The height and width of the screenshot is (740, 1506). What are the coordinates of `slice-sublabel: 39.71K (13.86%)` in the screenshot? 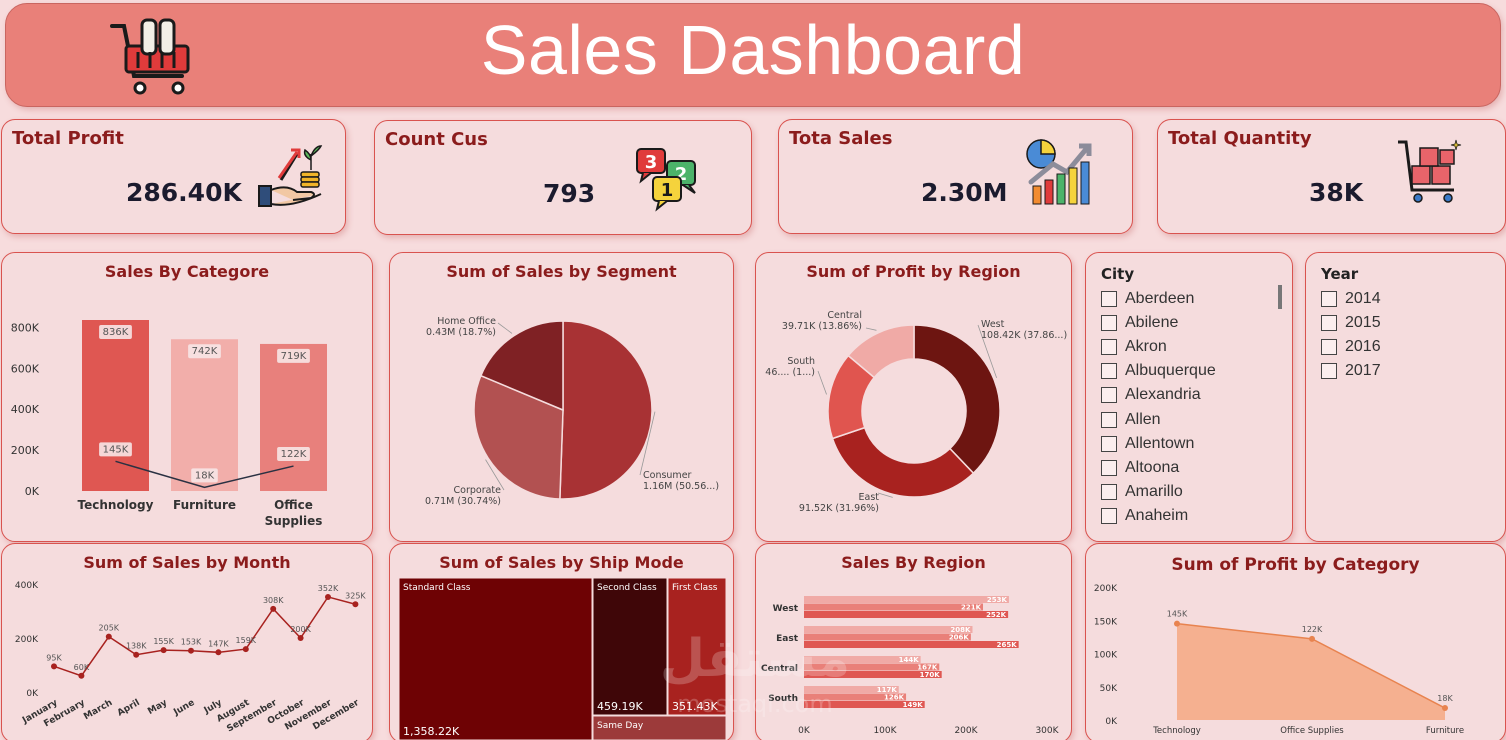 It's located at (822, 326).